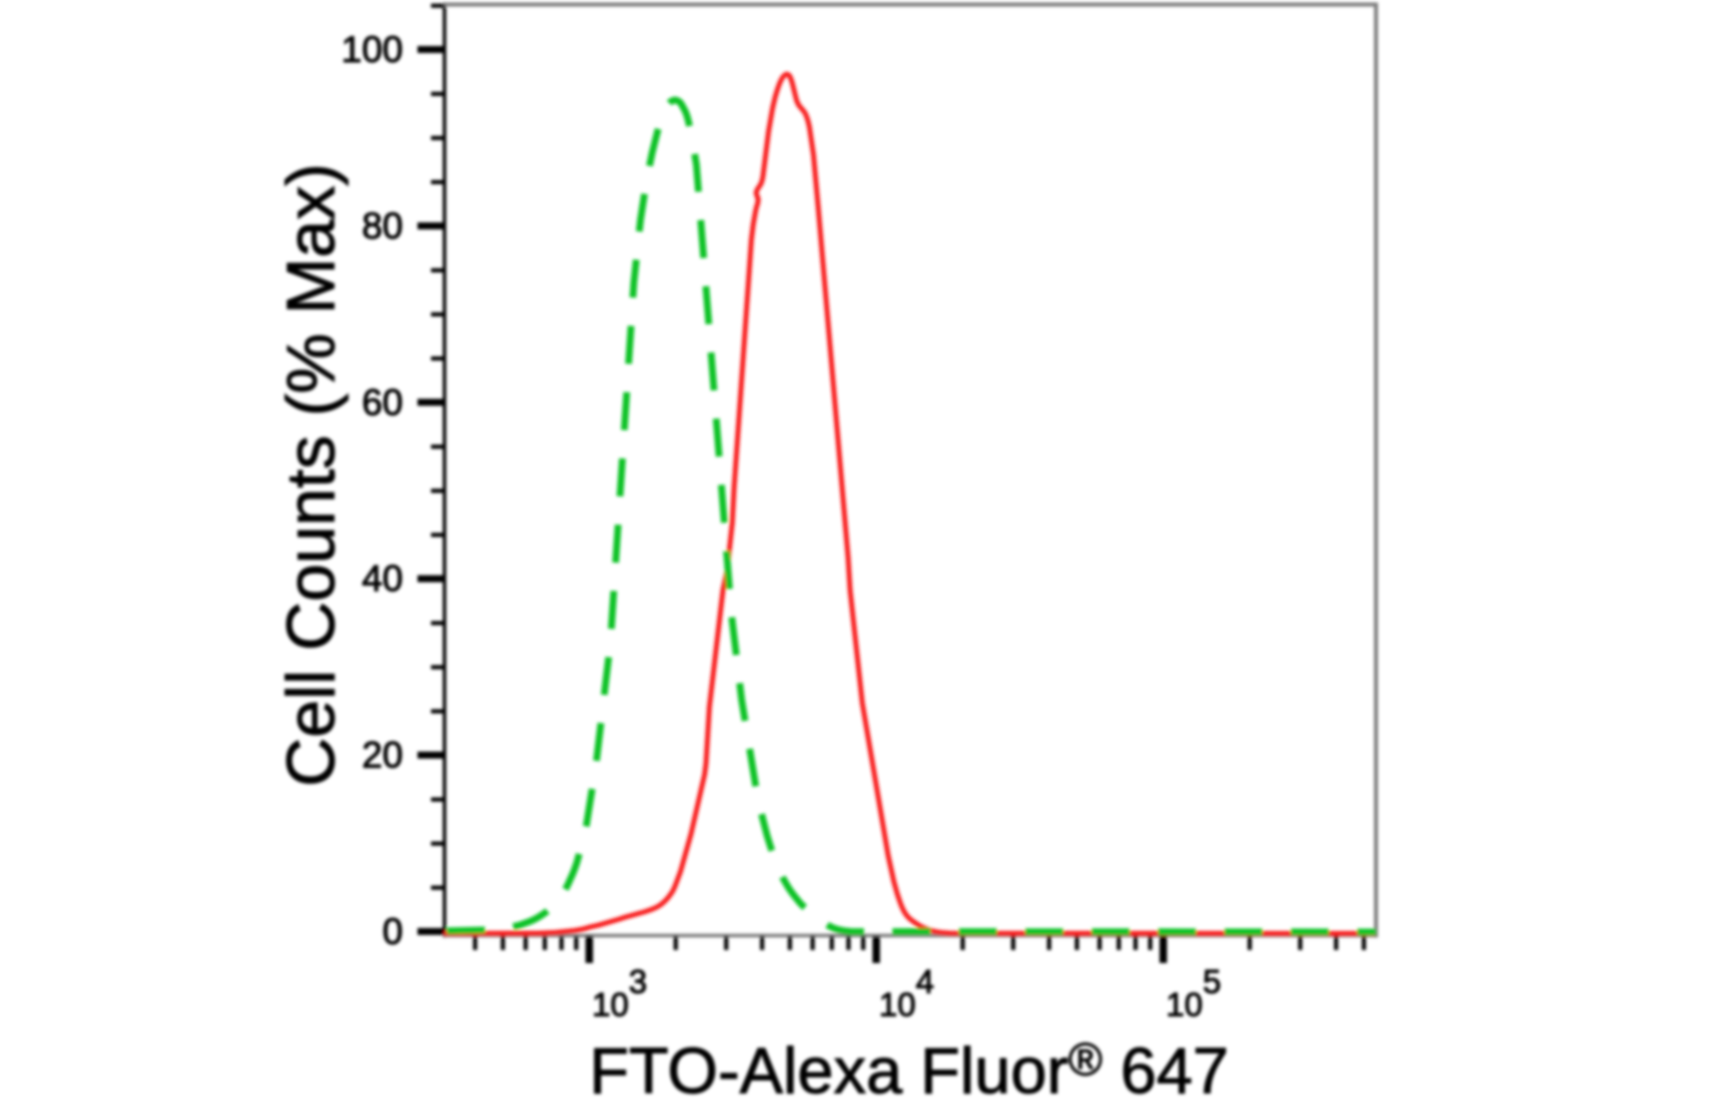 This screenshot has width=1720, height=1120. What do you see at coordinates (382, 402) in the screenshot?
I see `svg-text: 60` at bounding box center [382, 402].